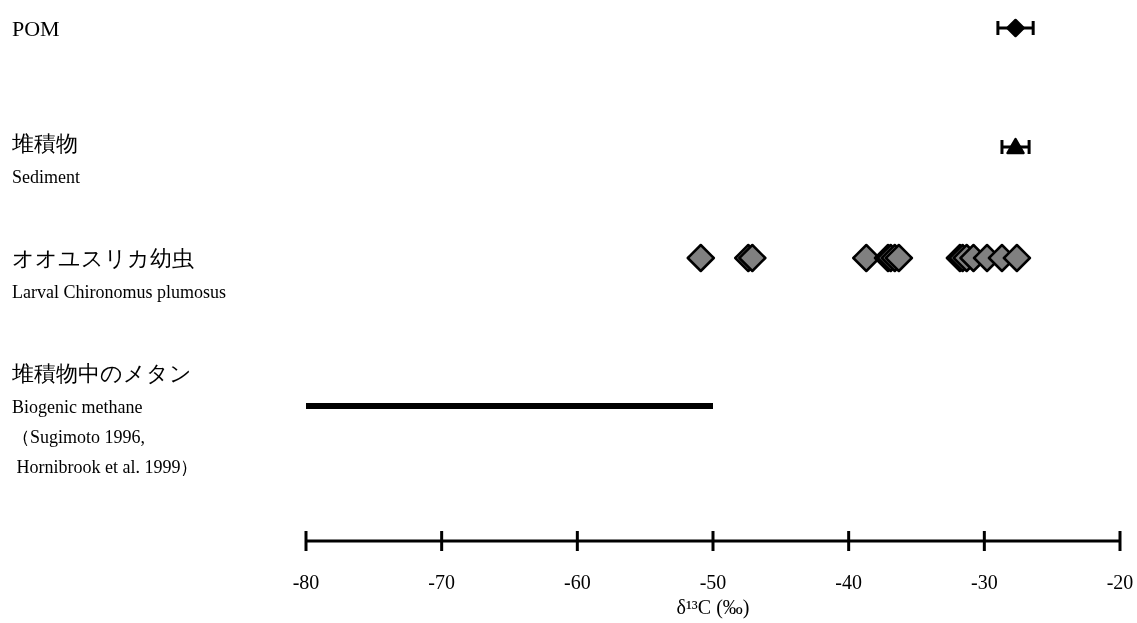 The height and width of the screenshot is (623, 1137). What do you see at coordinates (713, 607) in the screenshot?
I see `x-axis-title: δ¹³C (‰)` at bounding box center [713, 607].